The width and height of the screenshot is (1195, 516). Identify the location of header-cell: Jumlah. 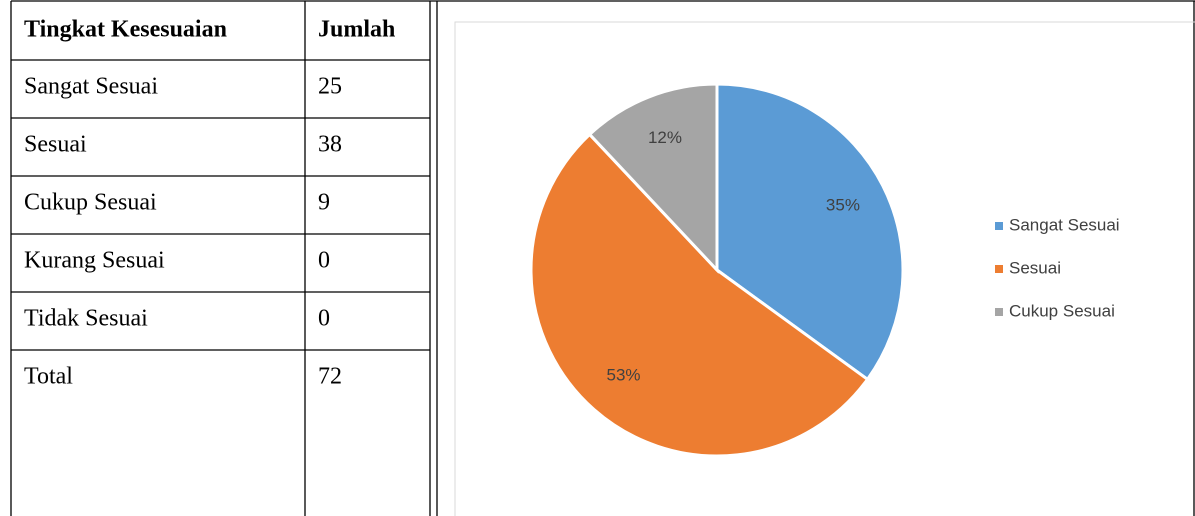
(356, 30).